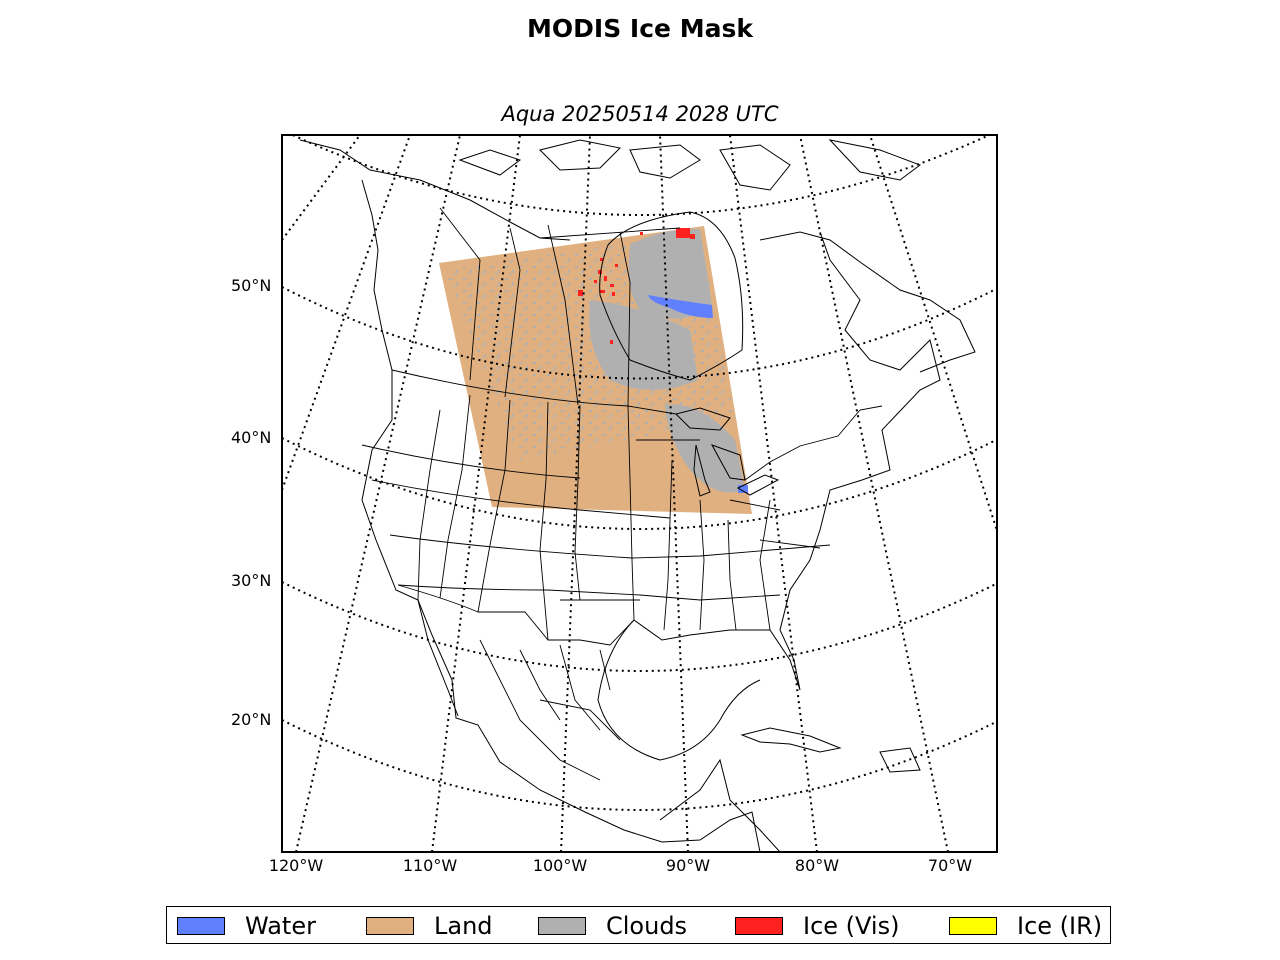  Describe the element at coordinates (680, 306) in the screenshot. I see `swath-water-hudson` at that location.